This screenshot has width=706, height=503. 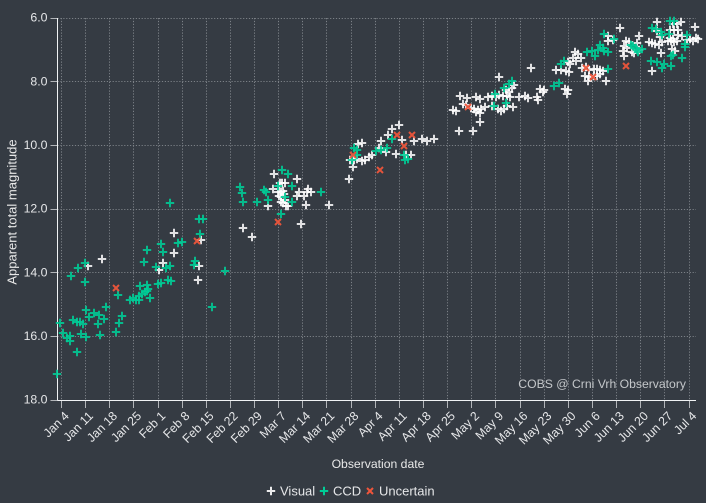 I want to click on svg-text: Uncertain, so click(x=407, y=491).